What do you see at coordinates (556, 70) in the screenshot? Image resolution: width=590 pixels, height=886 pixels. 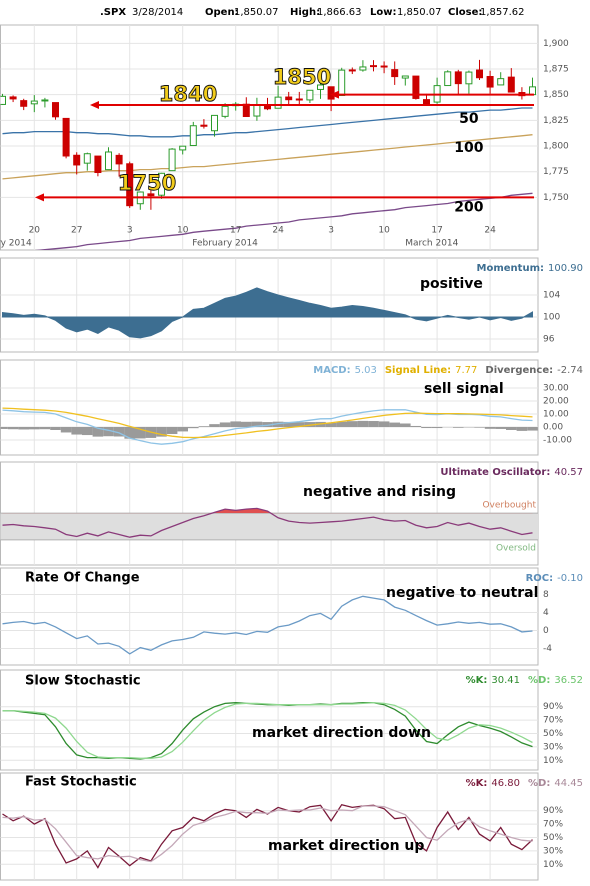 I see `y-tick-label: 1,875` at bounding box center [556, 70].